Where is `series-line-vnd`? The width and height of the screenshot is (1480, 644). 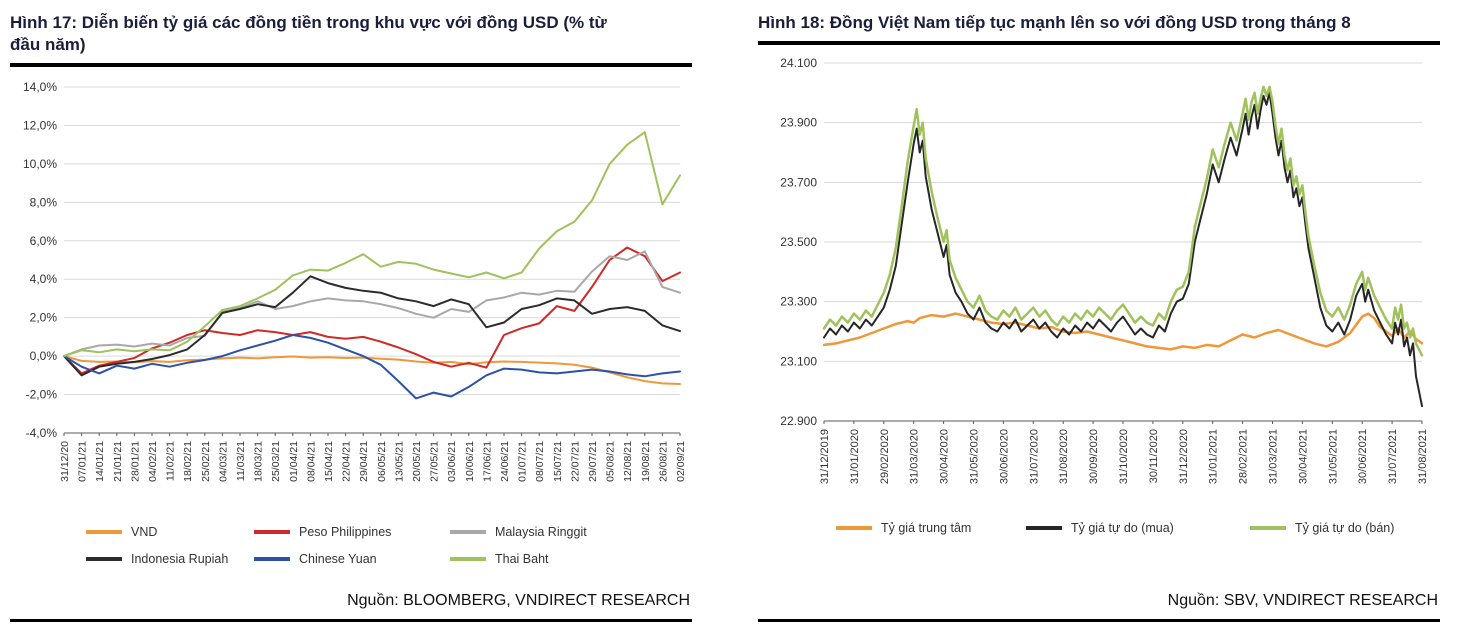 series-line-vnd is located at coordinates (372, 370).